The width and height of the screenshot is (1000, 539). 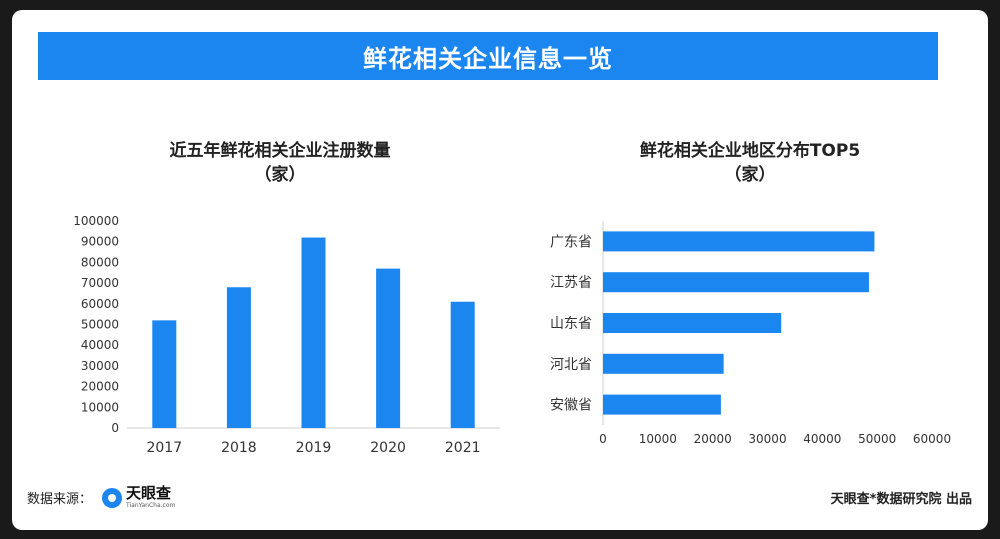 What do you see at coordinates (115, 428) in the screenshot?
I see `y-tick-label: 0` at bounding box center [115, 428].